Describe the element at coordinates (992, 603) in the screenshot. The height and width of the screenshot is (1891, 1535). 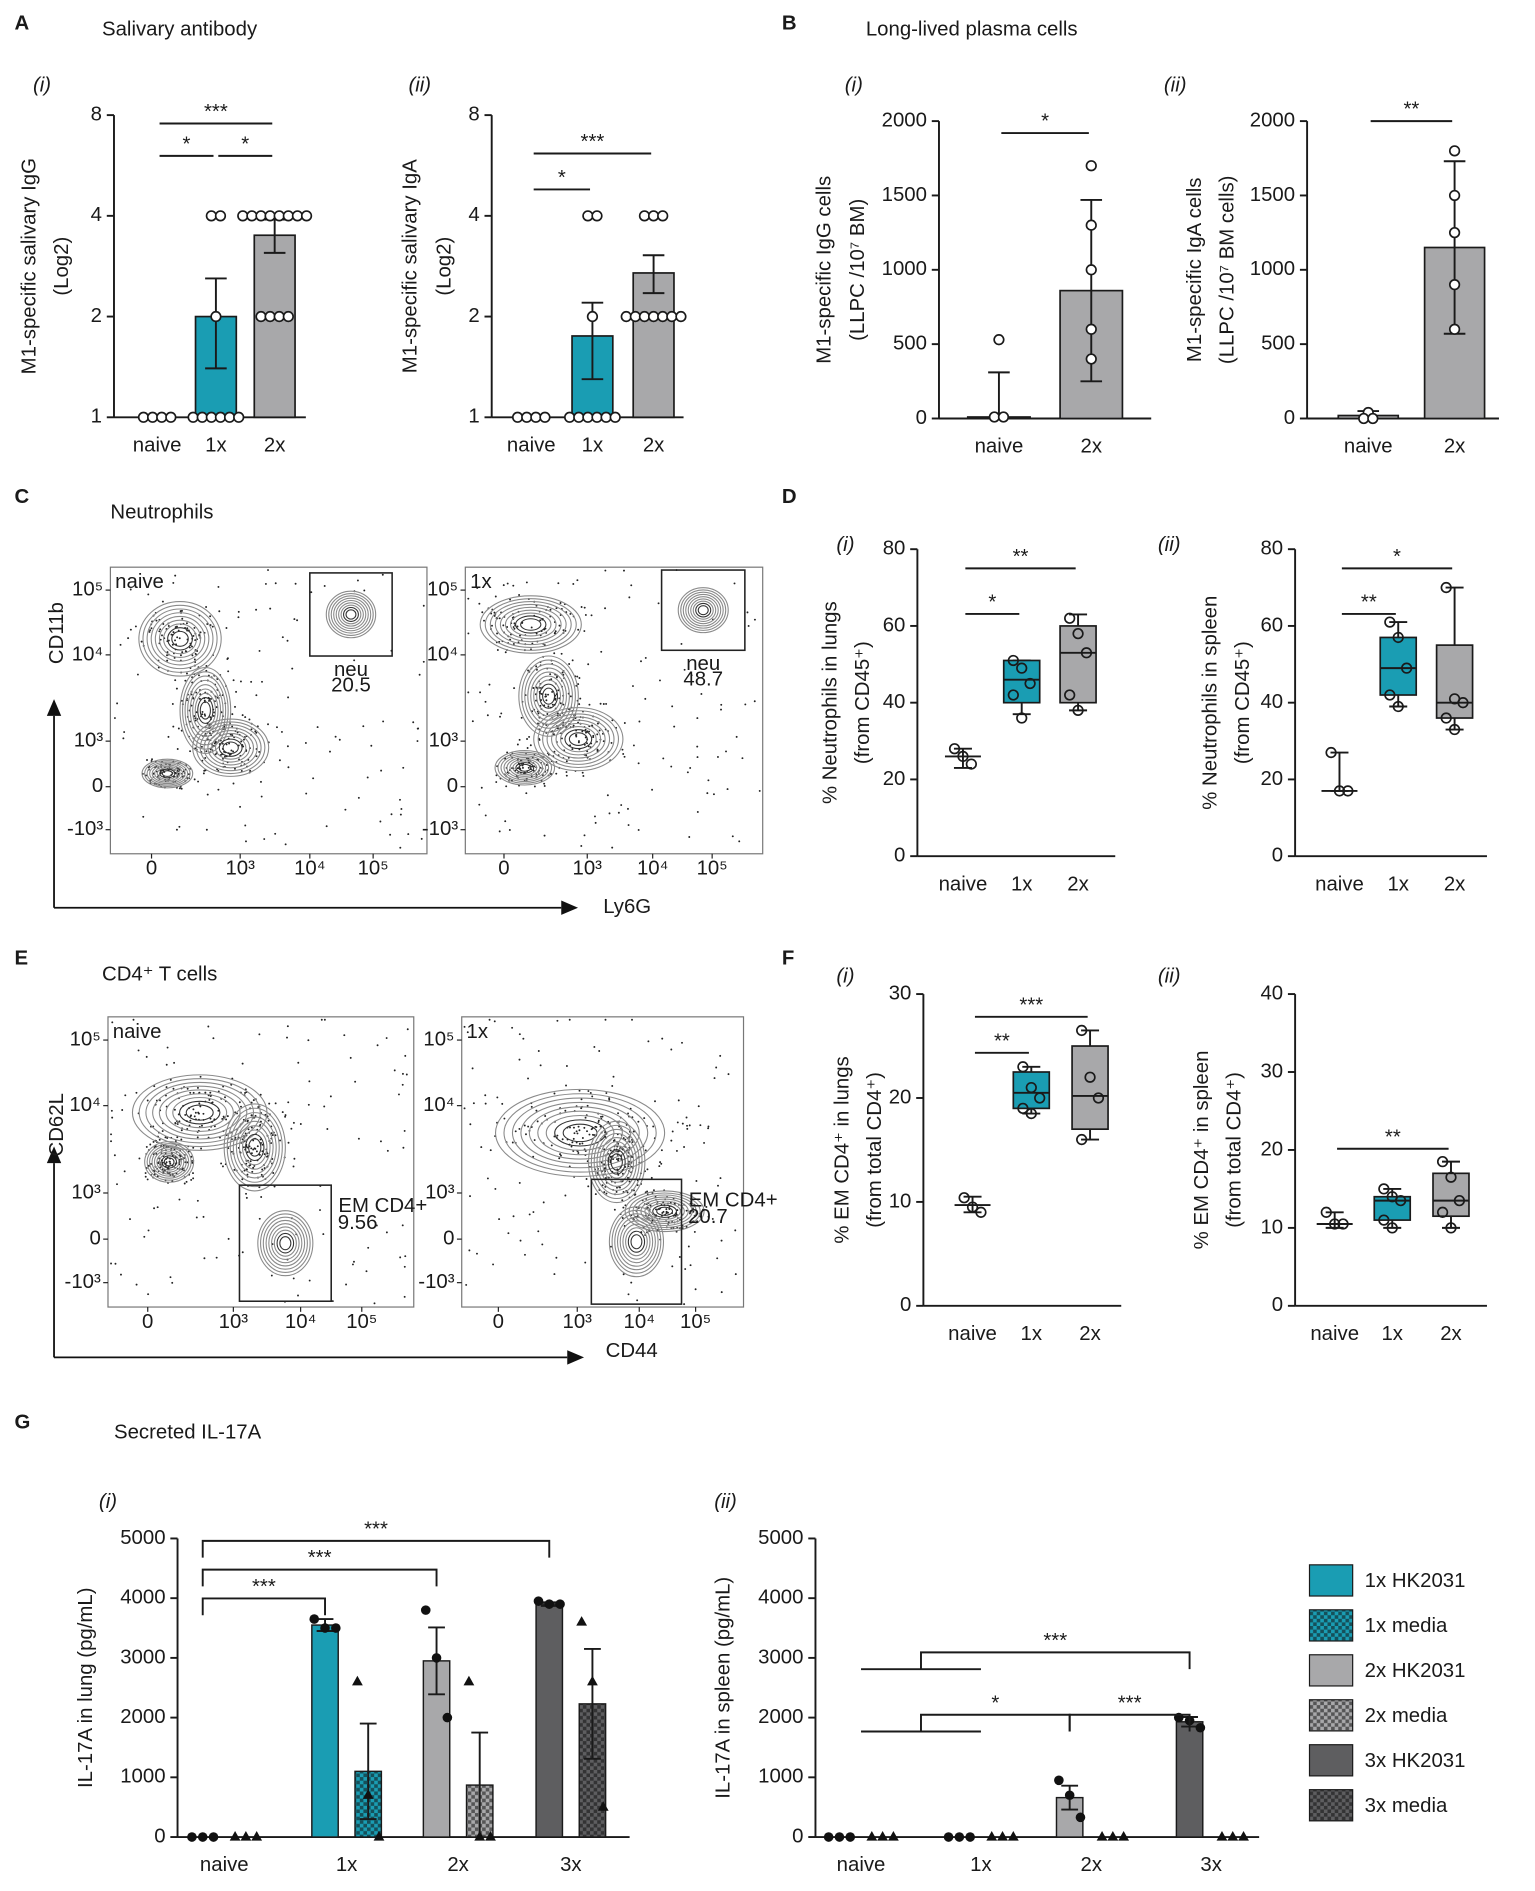
I see `significance-text: *` at that location.